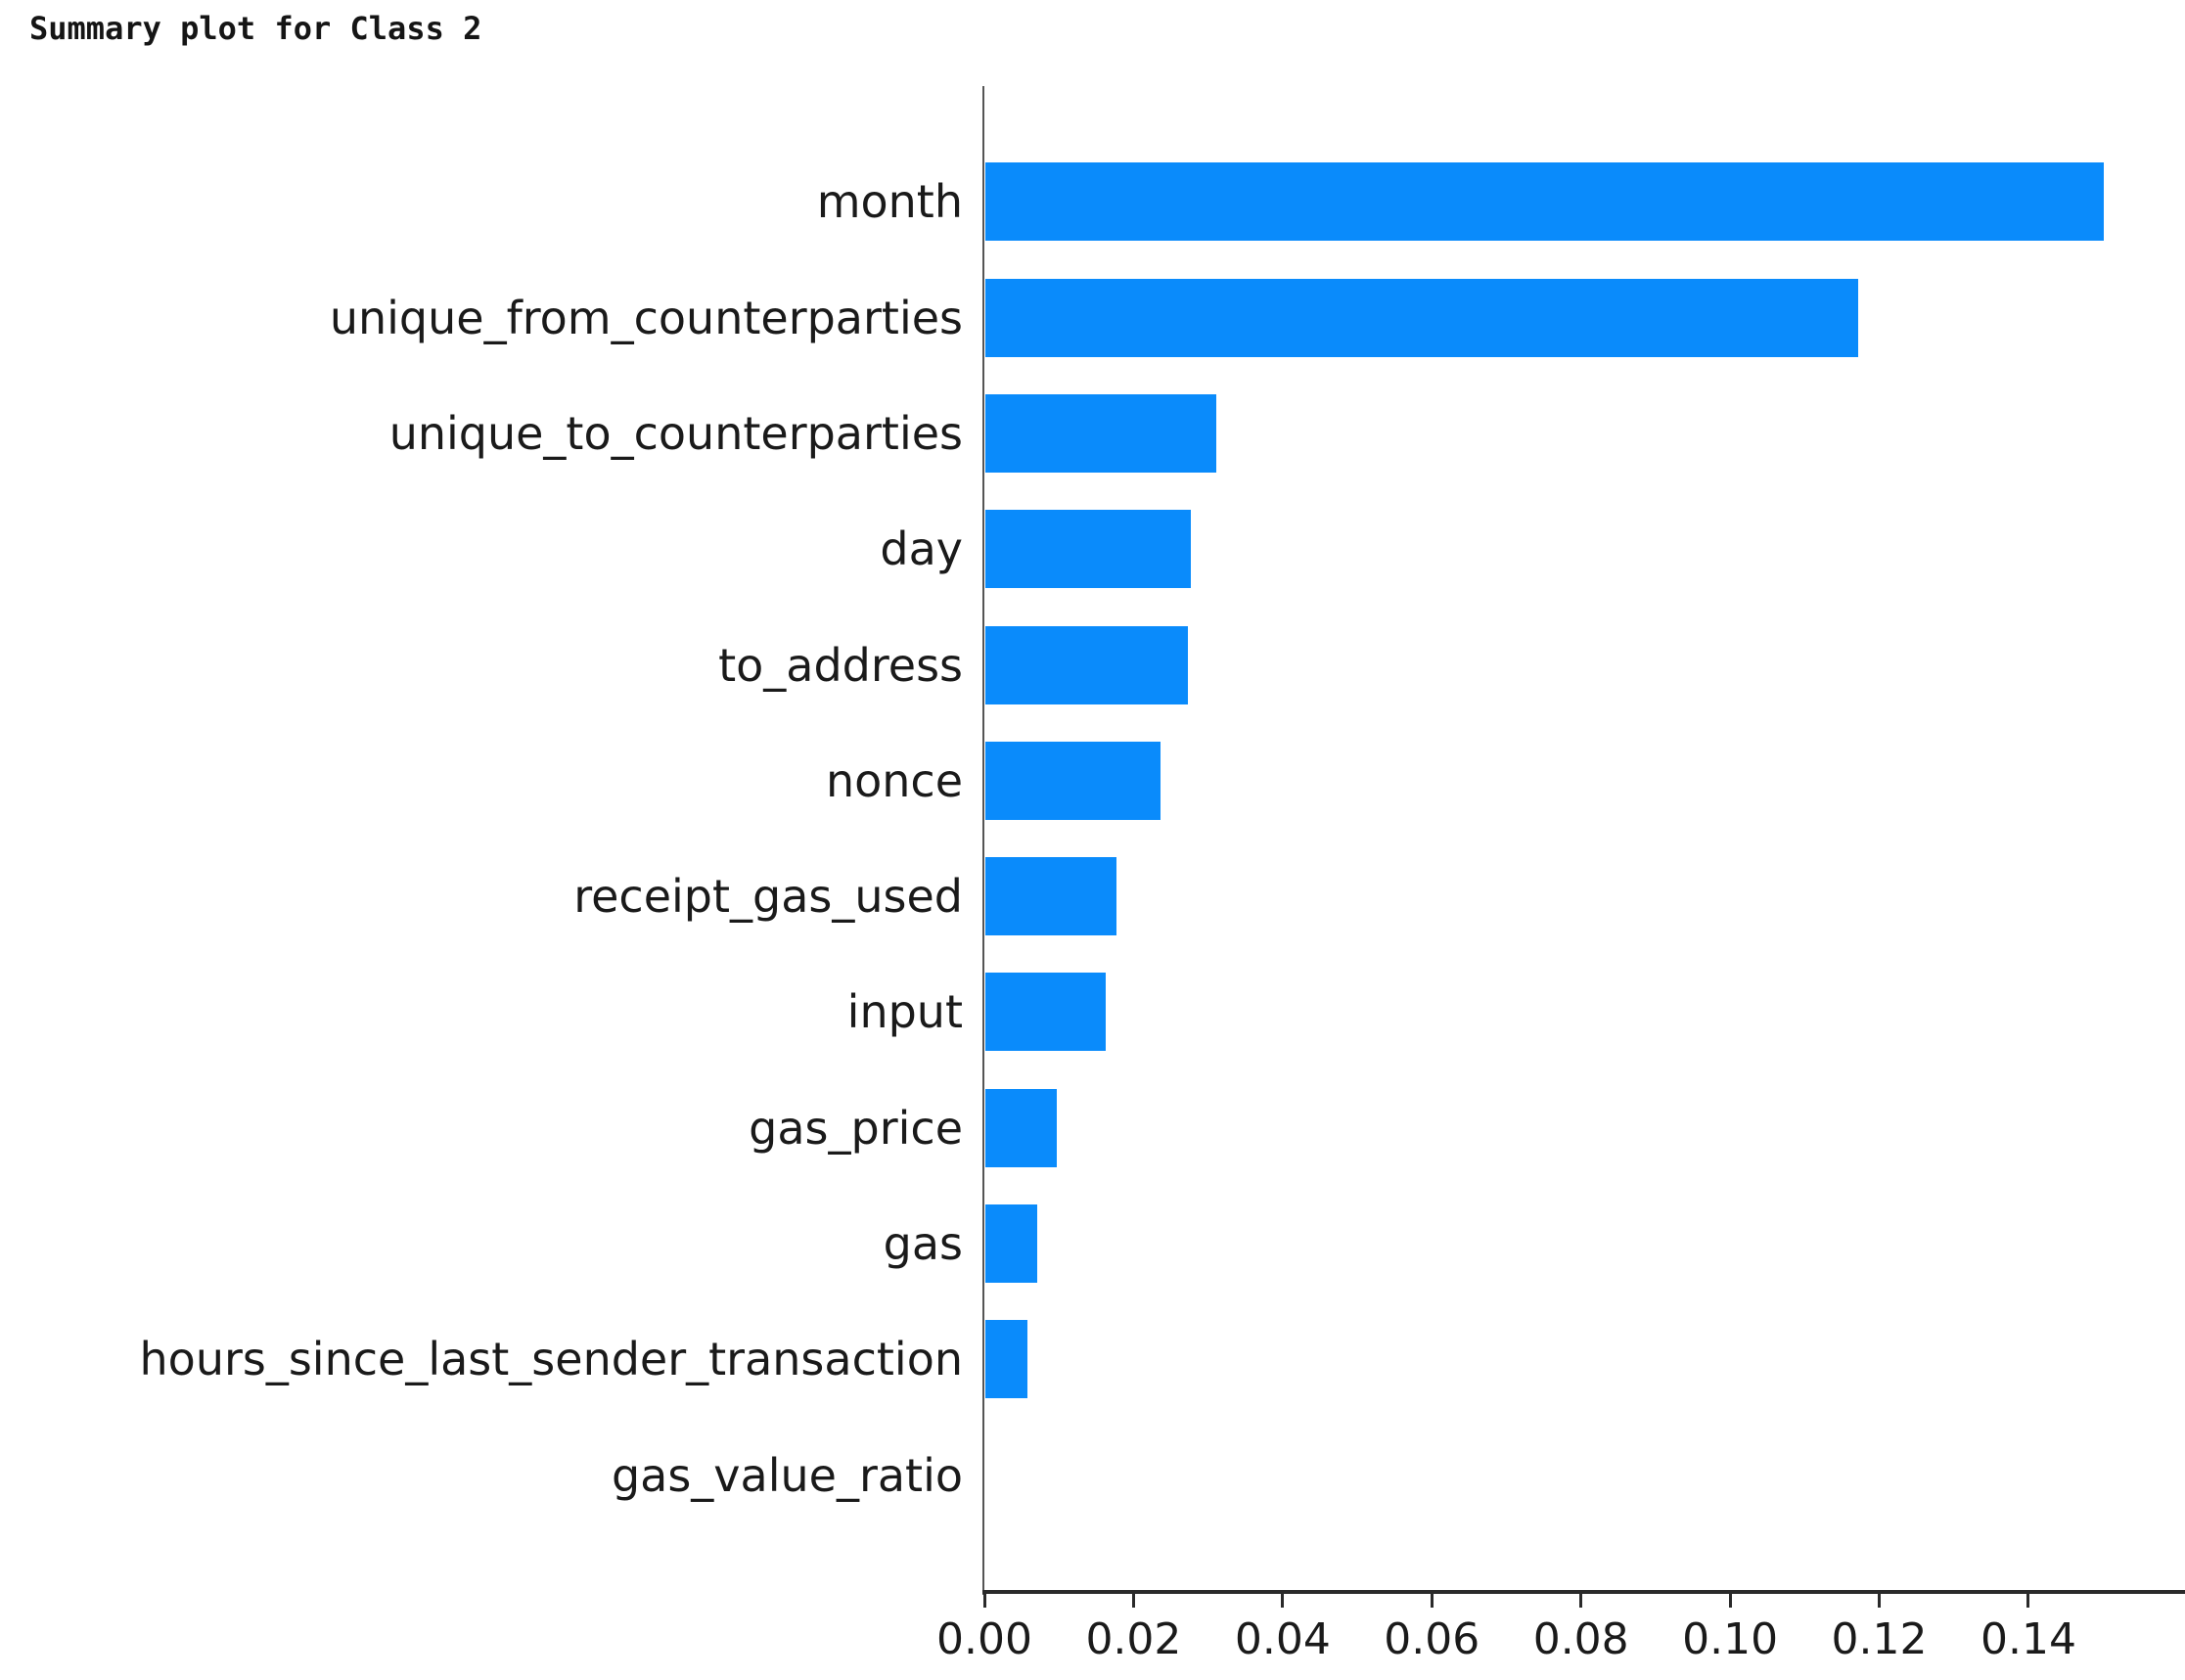  What do you see at coordinates (1880, 1639) in the screenshot?
I see `x-tick-label: 0.12` at bounding box center [1880, 1639].